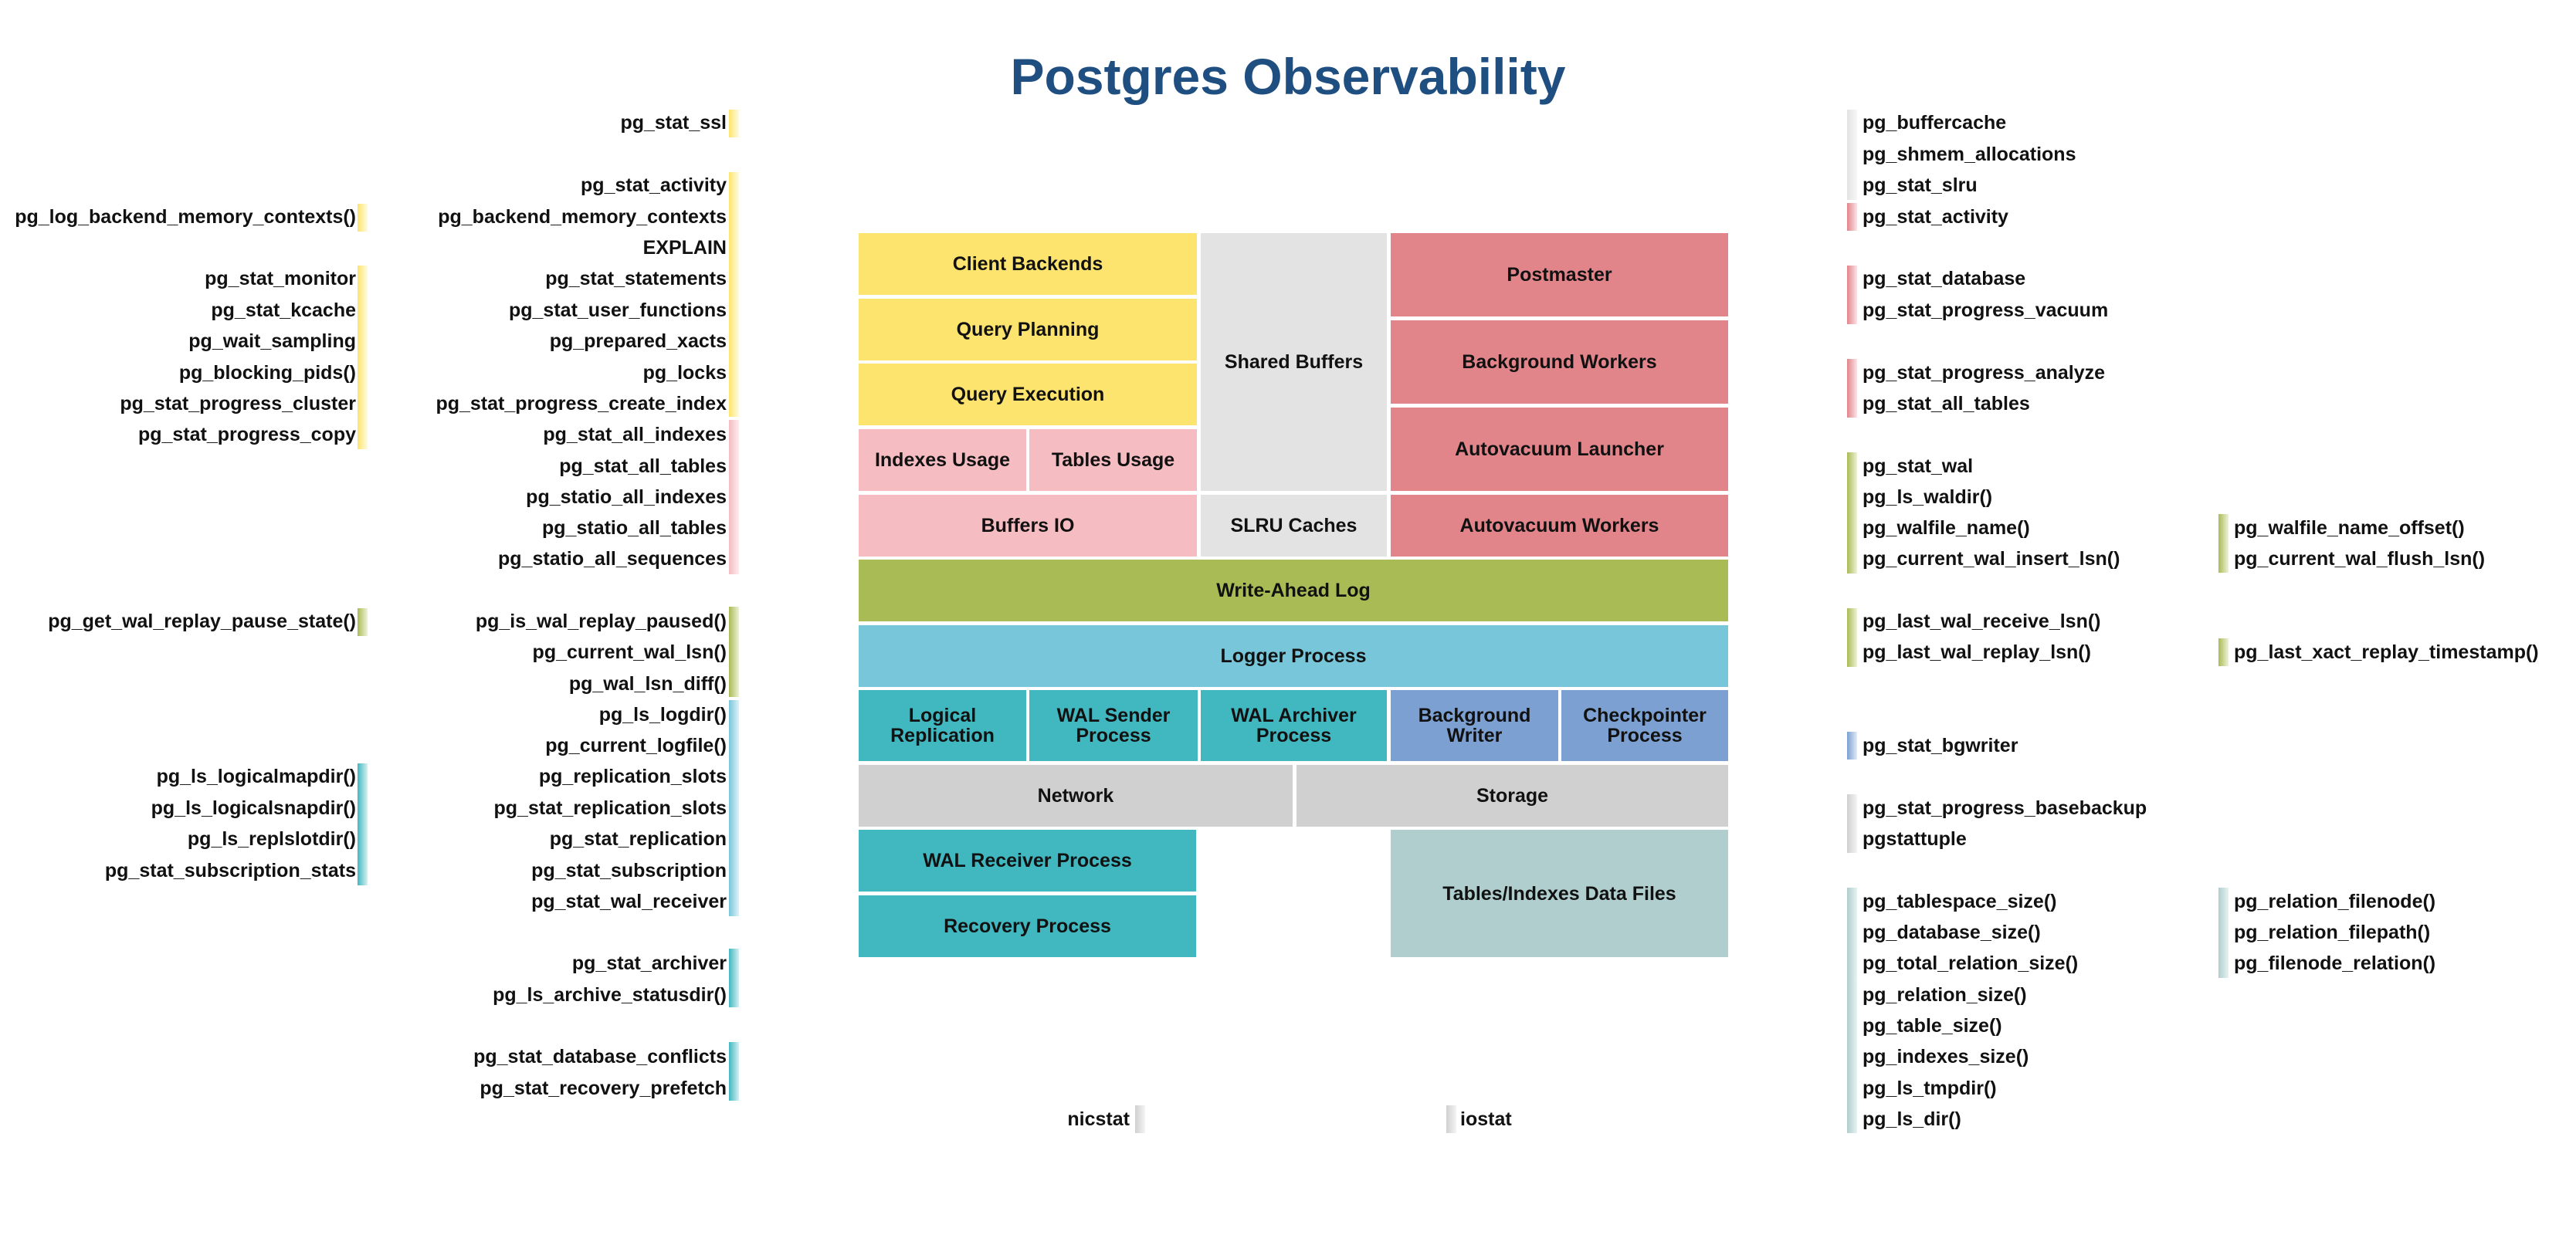 This screenshot has width=2576, height=1235. Describe the element at coordinates (626, 497) in the screenshot. I see `label-item: pg_statio_all_indexes` at that location.